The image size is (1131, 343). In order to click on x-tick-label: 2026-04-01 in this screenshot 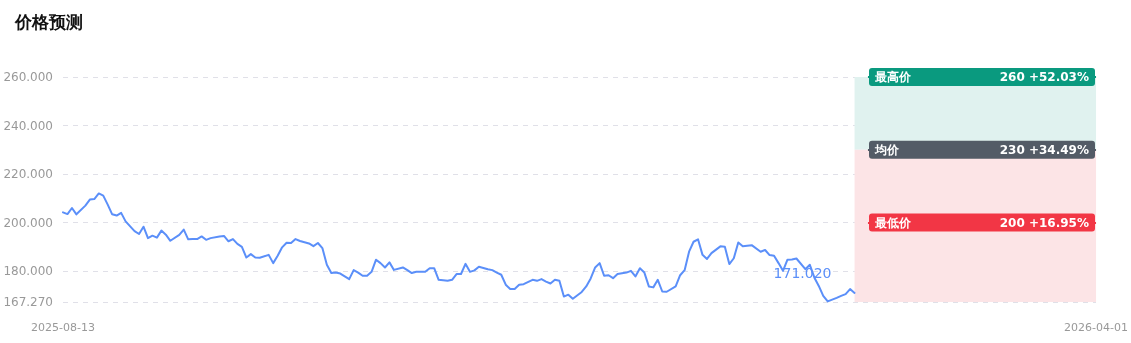, I will do `click(1096, 327)`.